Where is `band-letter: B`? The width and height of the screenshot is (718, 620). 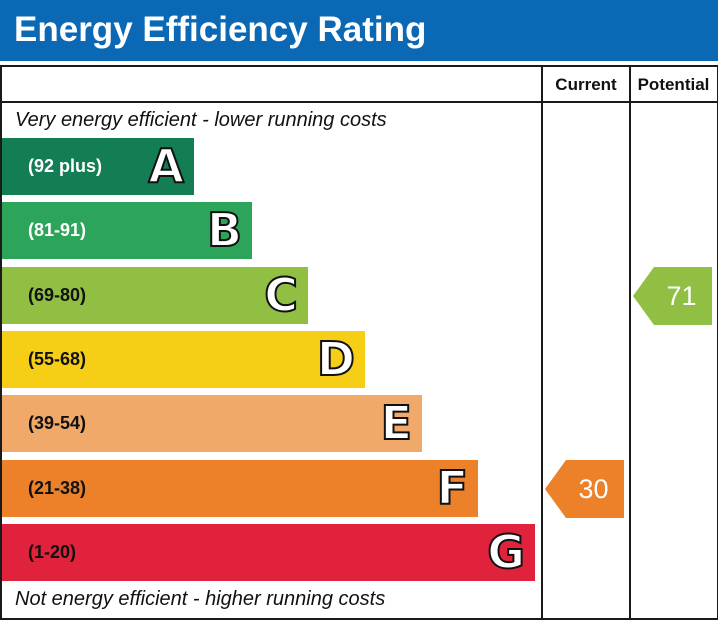 band-letter: B is located at coordinates (224, 230).